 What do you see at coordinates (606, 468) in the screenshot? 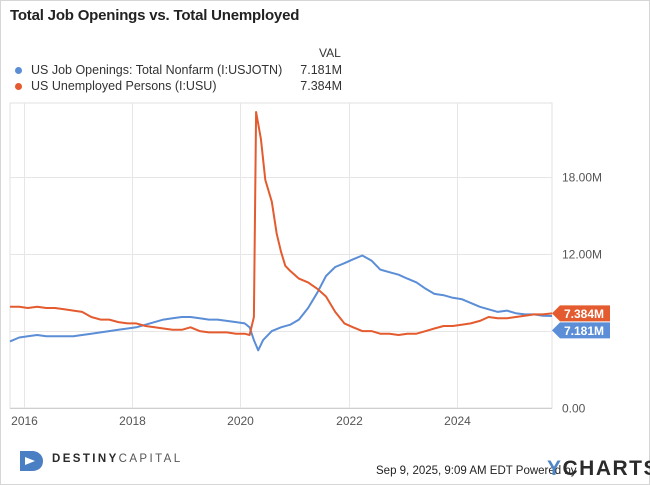
I see `ycharts-logo-rest: CHARTS` at bounding box center [606, 468].